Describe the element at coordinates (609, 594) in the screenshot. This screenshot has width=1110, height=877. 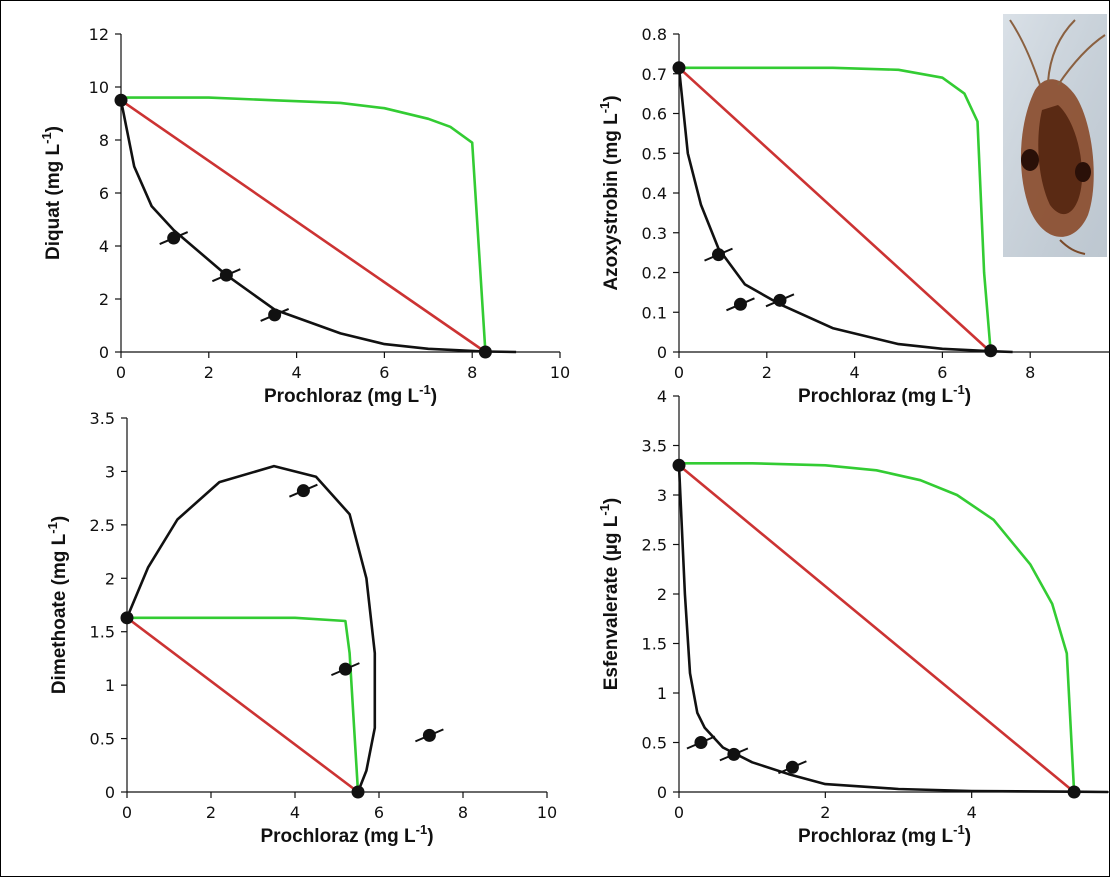
I see `y-axis-label: Esfenvalerate (µg L-1)` at that location.